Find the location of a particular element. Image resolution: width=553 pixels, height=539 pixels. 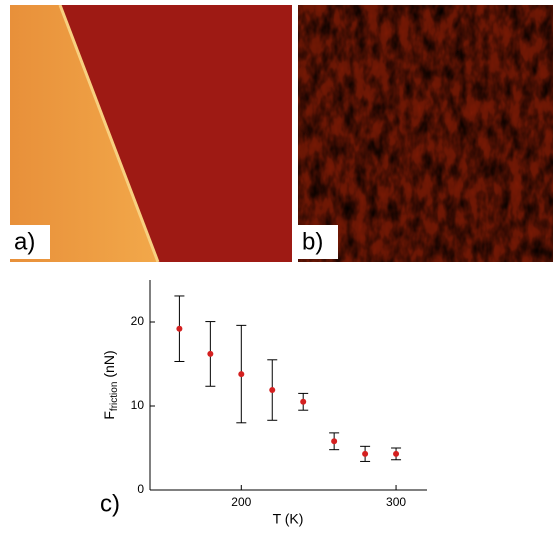

x-axis-label: T (K) is located at coordinates (288, 519).